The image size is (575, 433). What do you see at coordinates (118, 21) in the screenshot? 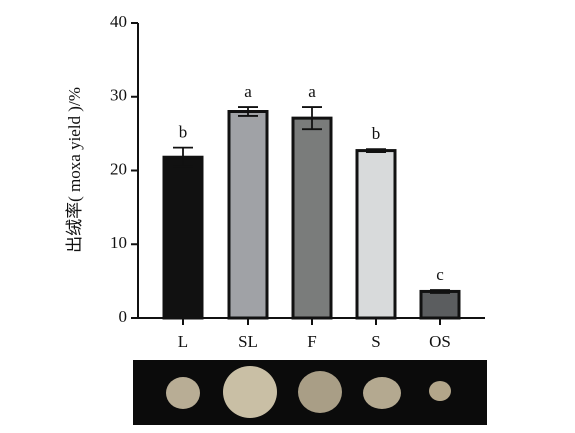
I see `y-tick-label: 40` at bounding box center [118, 21].